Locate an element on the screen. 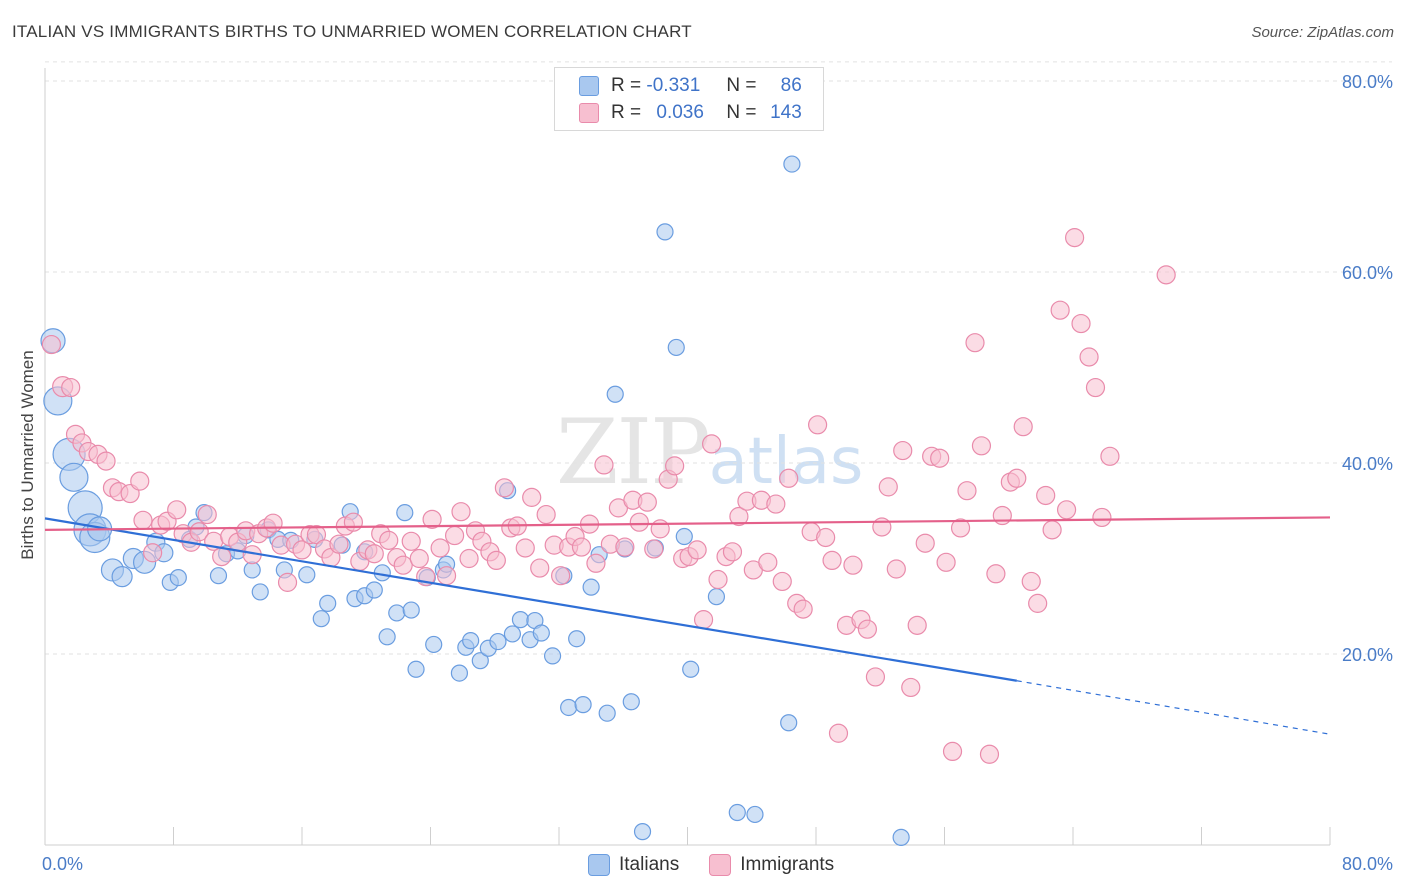 This screenshot has width=1406, height=892. legend-immigrants-r-label: R = is located at coordinates (626, 112).